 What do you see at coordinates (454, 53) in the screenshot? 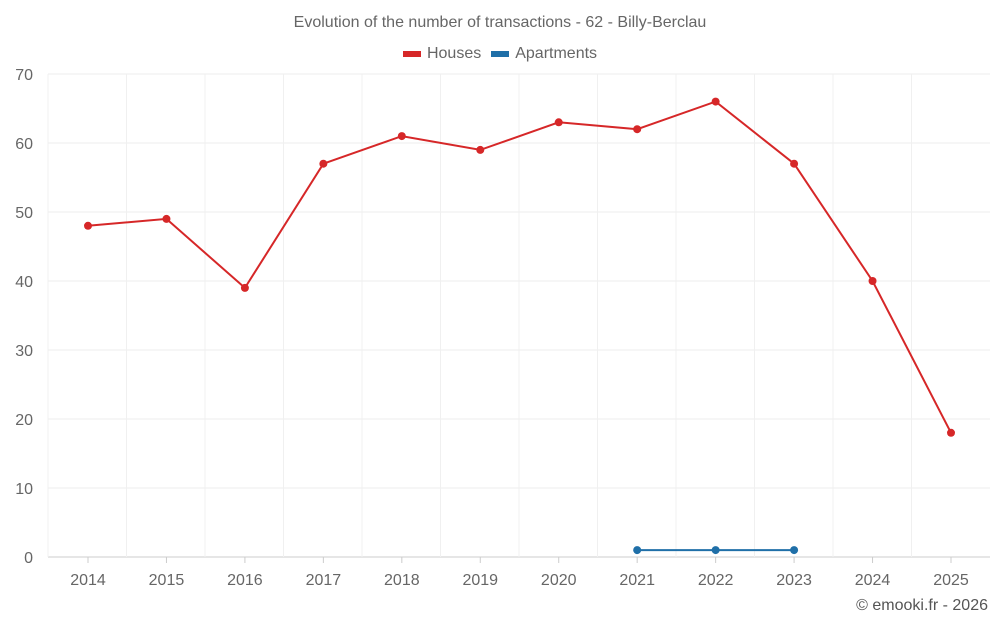
I see `legend-label-houses: Houses` at bounding box center [454, 53].